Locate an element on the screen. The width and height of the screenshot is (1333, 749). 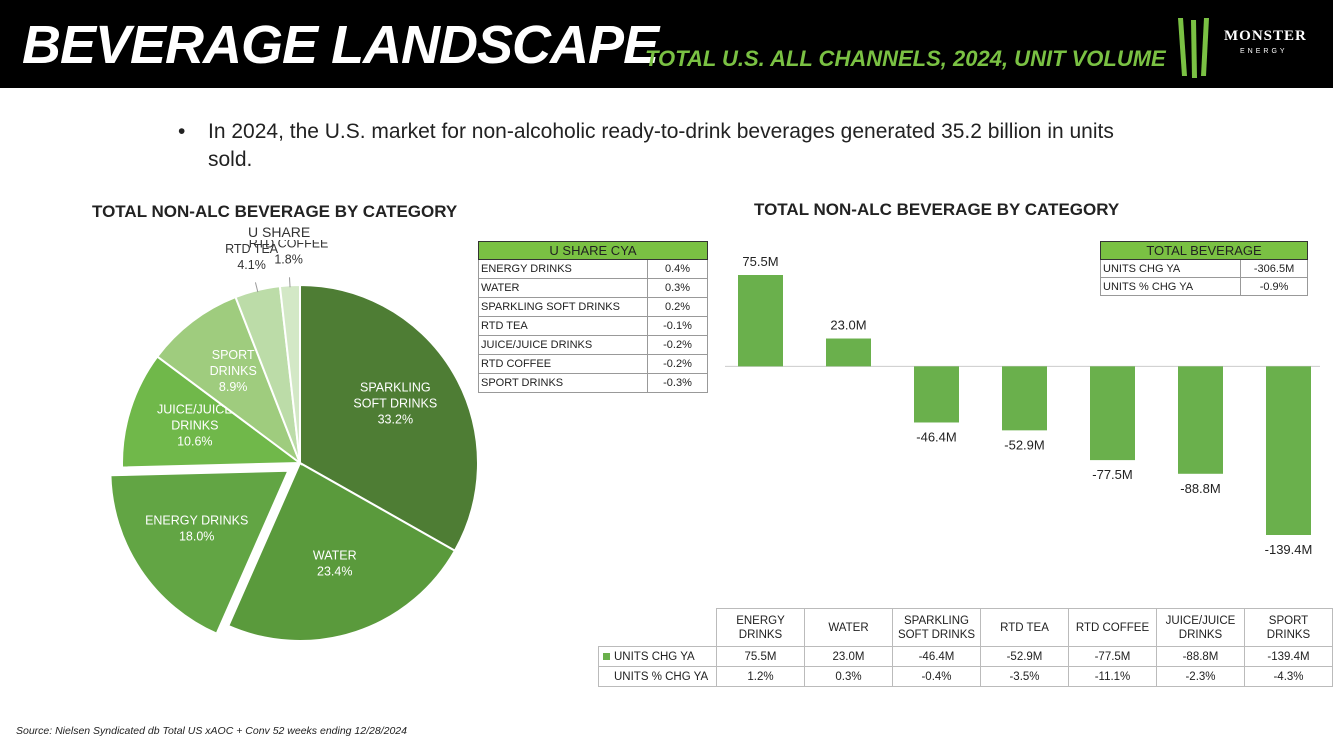
monster-logo: MONSTER ENERGY is located at coordinates (1245, 45).